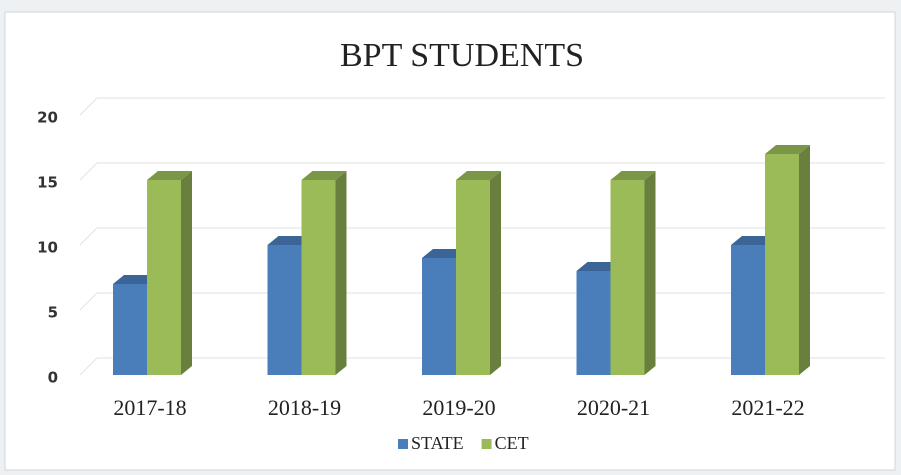  I want to click on x-tick-label: 2019-20, so click(458, 407).